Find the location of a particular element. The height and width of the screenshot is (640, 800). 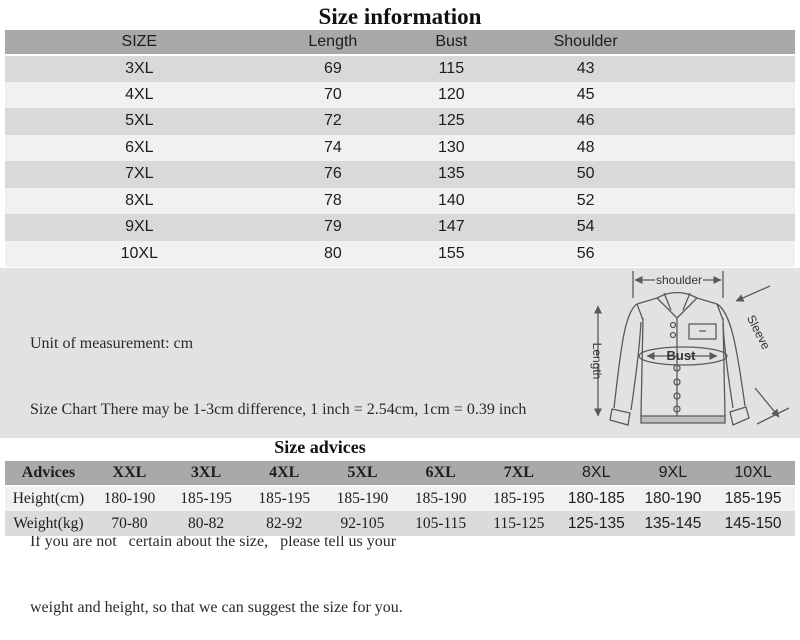

row-label: Height(cm) is located at coordinates (48, 498).